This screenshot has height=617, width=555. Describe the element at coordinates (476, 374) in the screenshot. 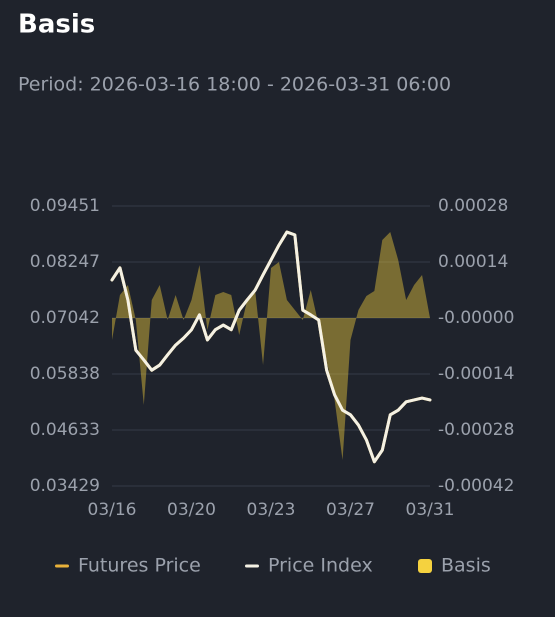

I see `y2-tick-label: -0.00014` at that location.